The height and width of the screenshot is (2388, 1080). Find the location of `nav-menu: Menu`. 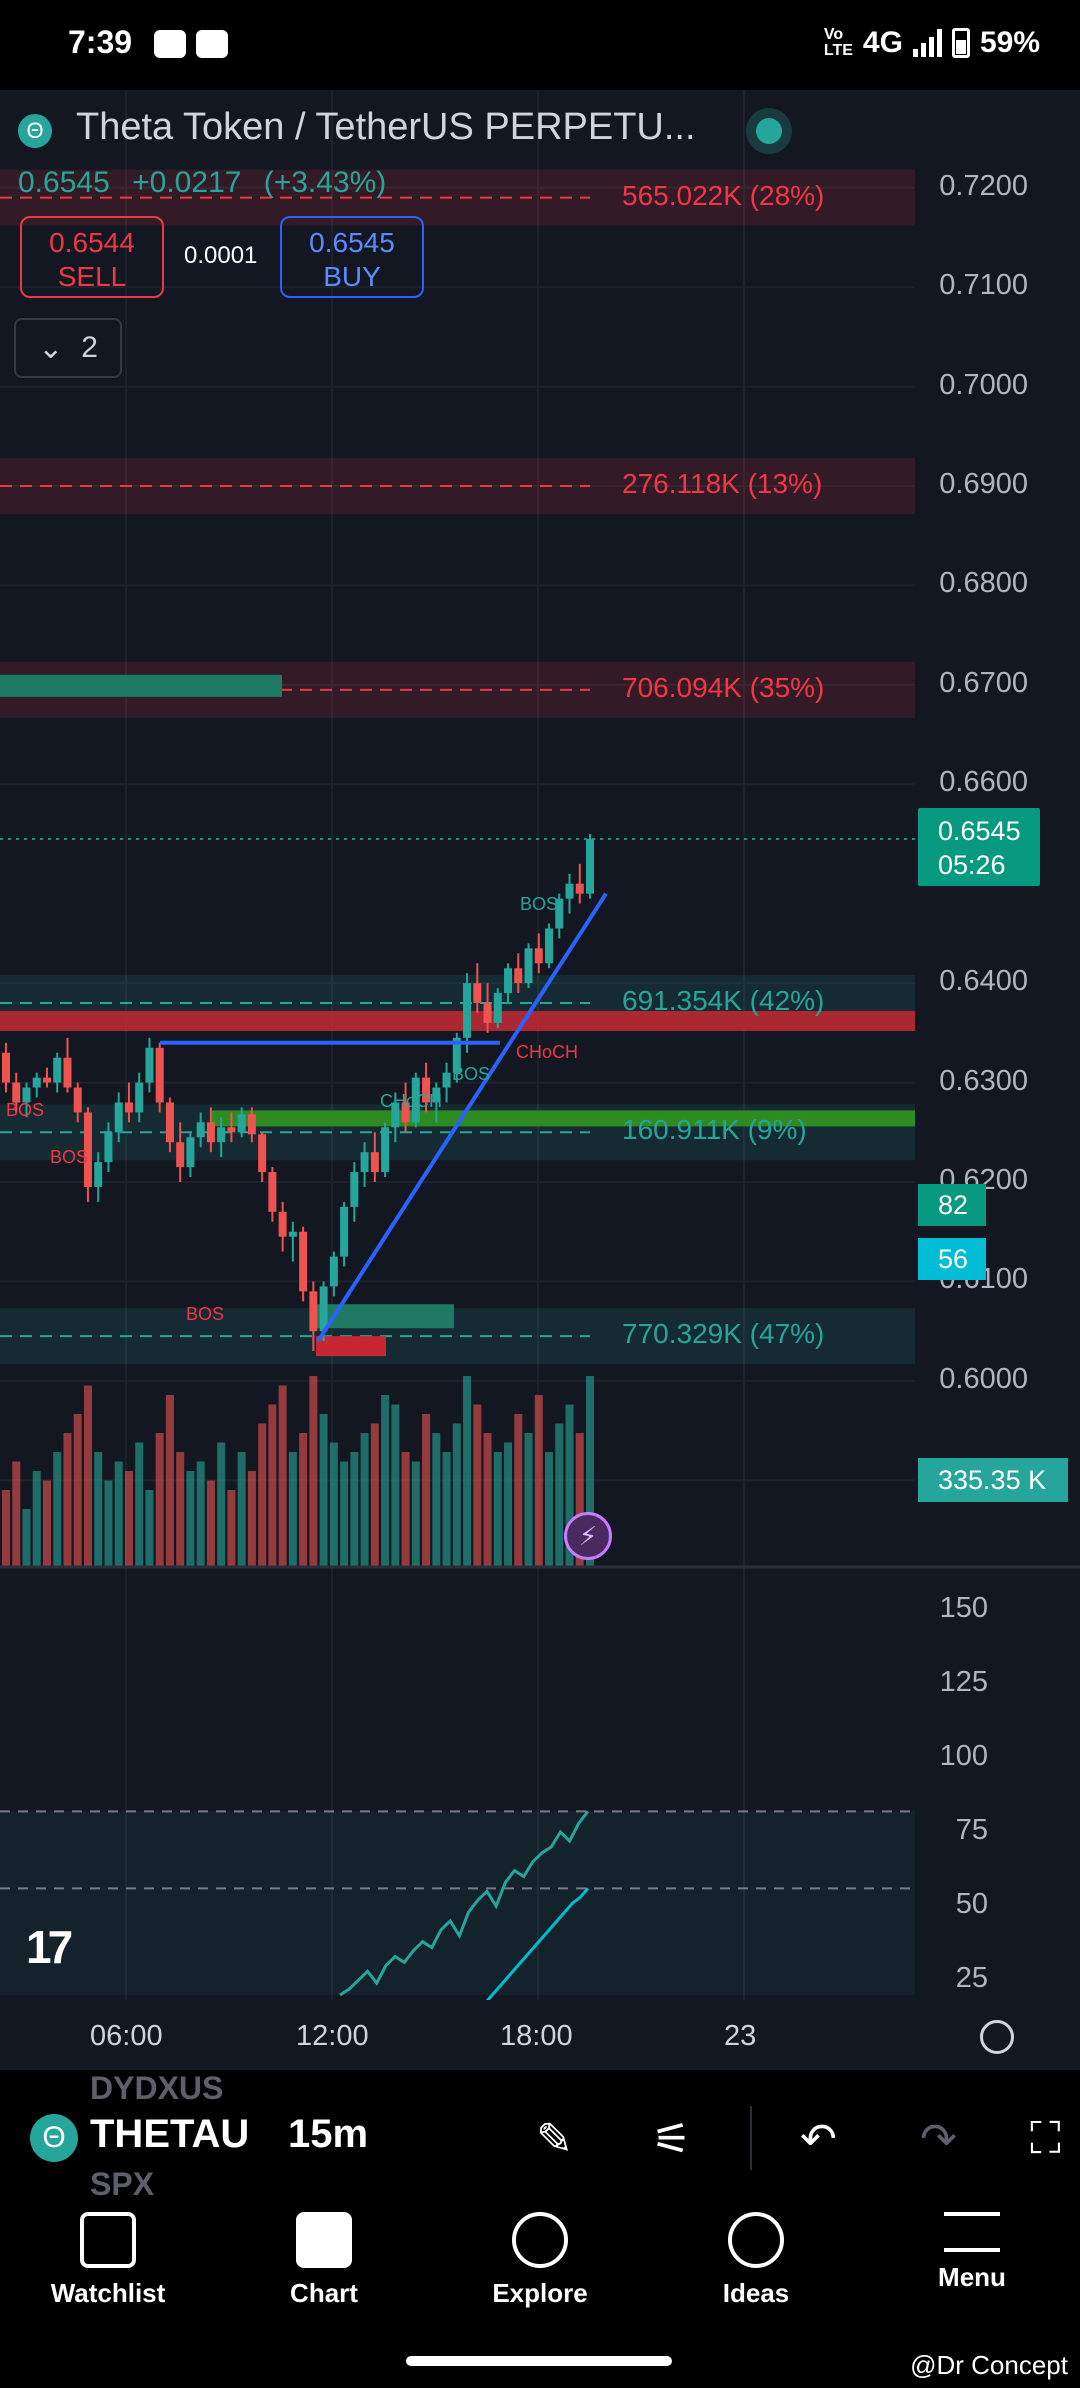

nav-menu: Menu is located at coordinates (972, 2252).